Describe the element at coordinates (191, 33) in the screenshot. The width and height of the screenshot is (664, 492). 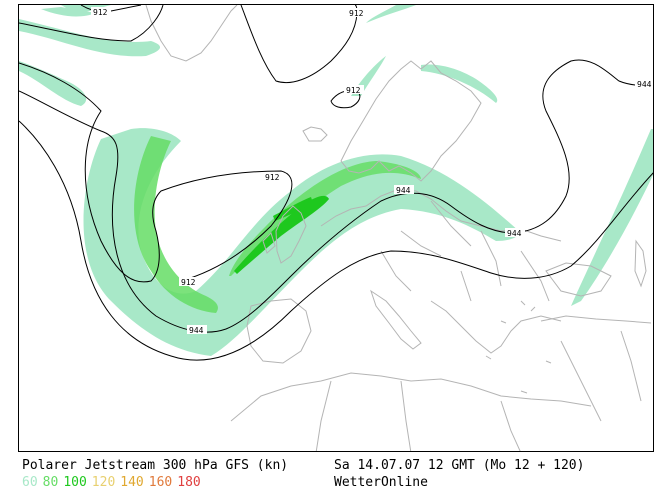
I see `coast-greenland` at that location.